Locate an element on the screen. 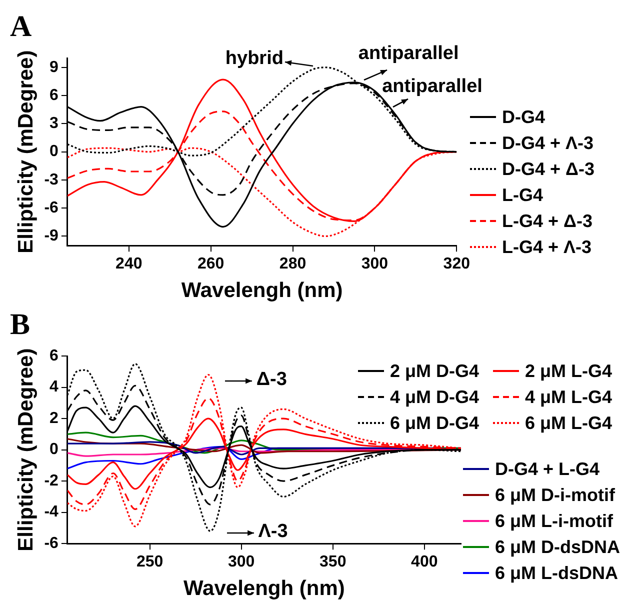  annotation: hybrid is located at coordinates (254, 59).